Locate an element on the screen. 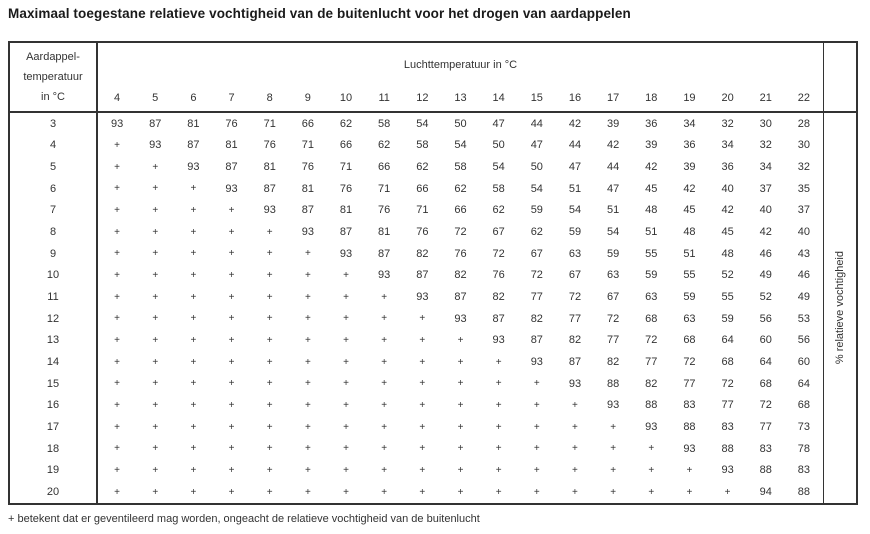  table-cell: 66 is located at coordinates (422, 188).